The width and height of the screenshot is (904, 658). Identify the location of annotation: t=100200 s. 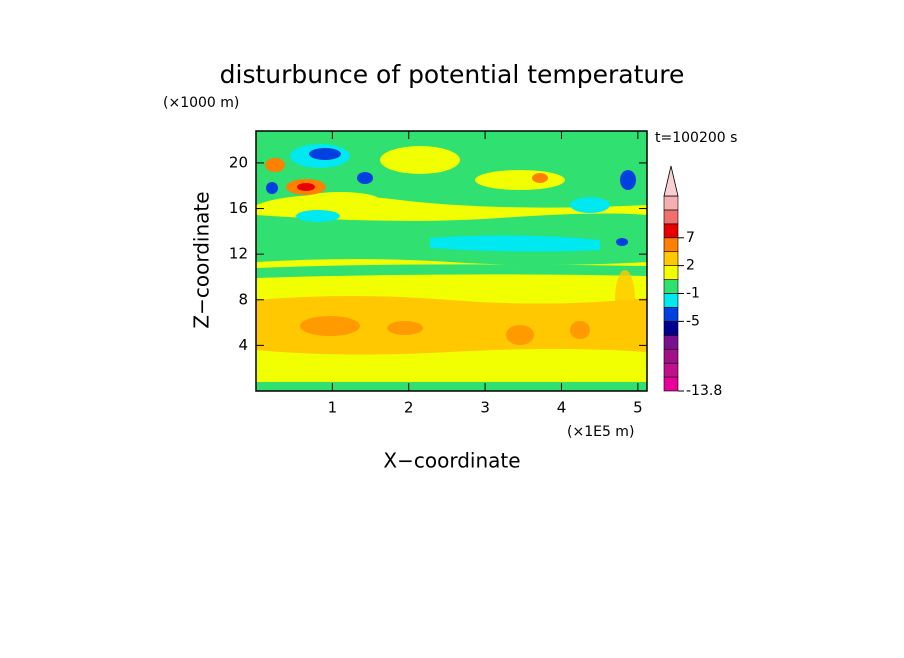
(696, 138).